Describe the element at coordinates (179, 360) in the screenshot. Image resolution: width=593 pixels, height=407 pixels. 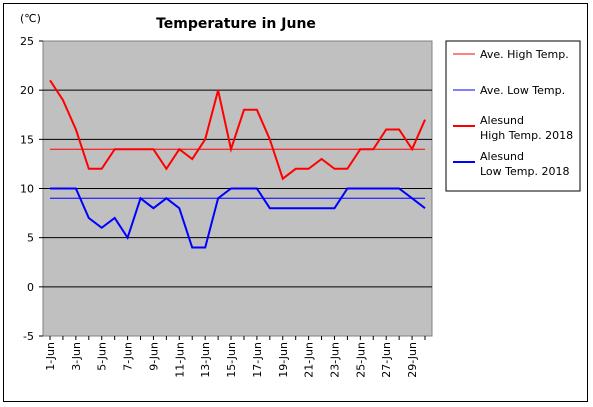
I see `x-tick-label: 11-Jun` at that location.